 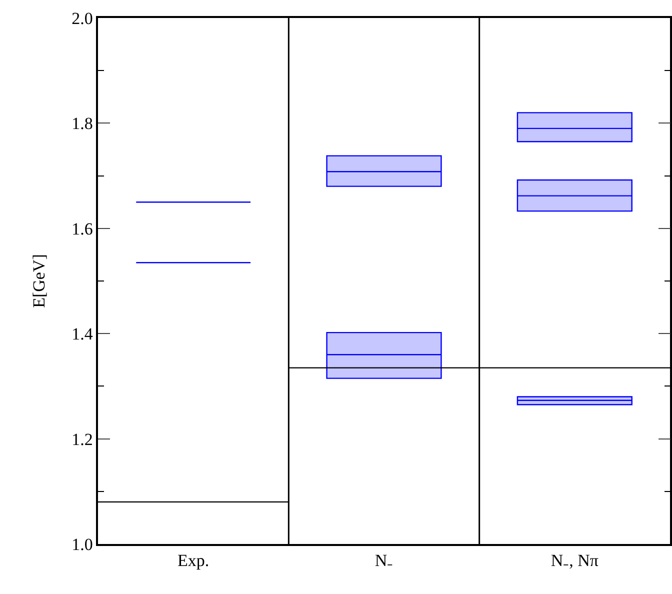 What do you see at coordinates (82, 439) in the screenshot?
I see `y-tick-label: 1.2` at bounding box center [82, 439].